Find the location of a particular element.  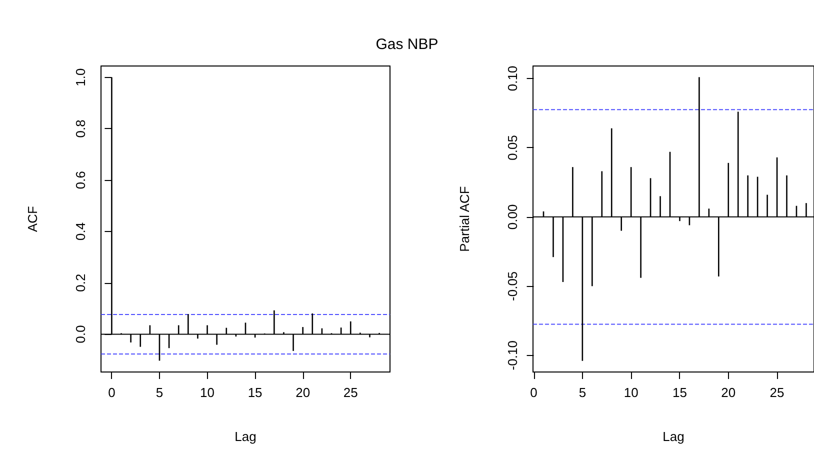

y-tick-label: 0.6 is located at coordinates (80, 180).